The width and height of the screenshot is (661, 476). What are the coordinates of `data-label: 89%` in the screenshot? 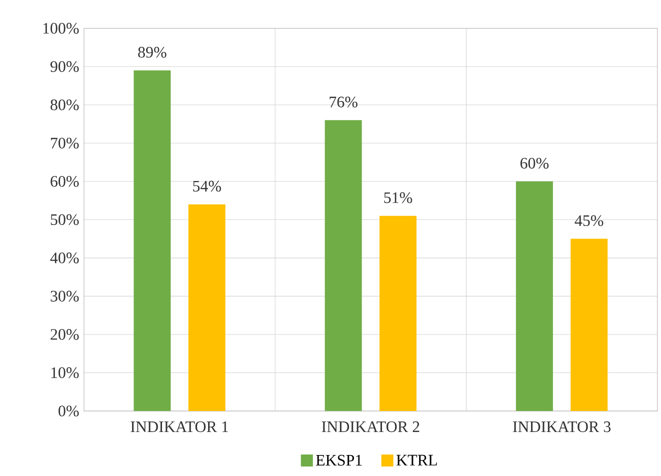 It's located at (152, 52).